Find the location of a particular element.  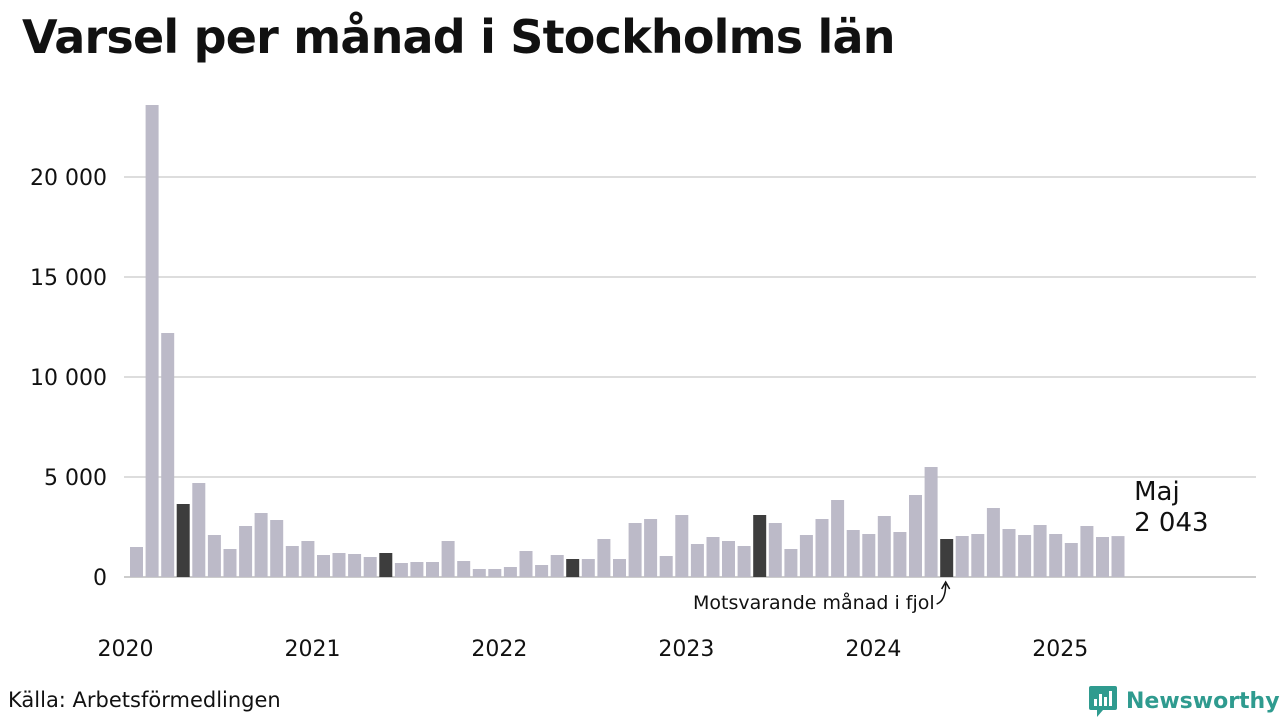

annotation-label: Motsvarande månad i fjol is located at coordinates (814, 602).